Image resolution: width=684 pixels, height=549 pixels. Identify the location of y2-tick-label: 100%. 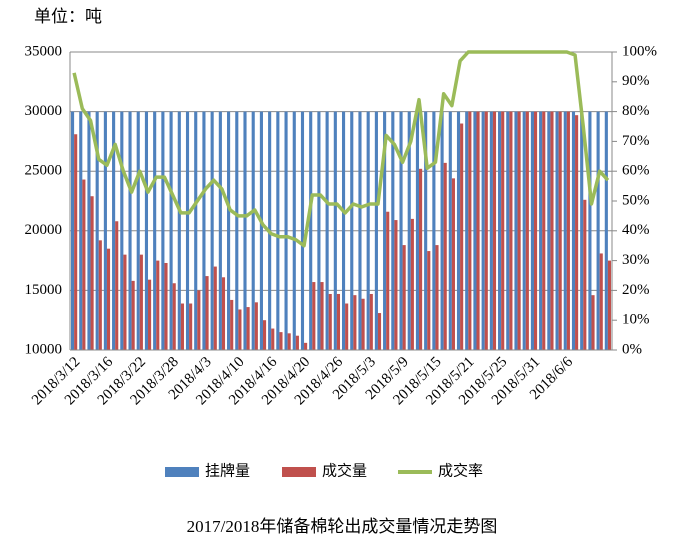
(639, 51).